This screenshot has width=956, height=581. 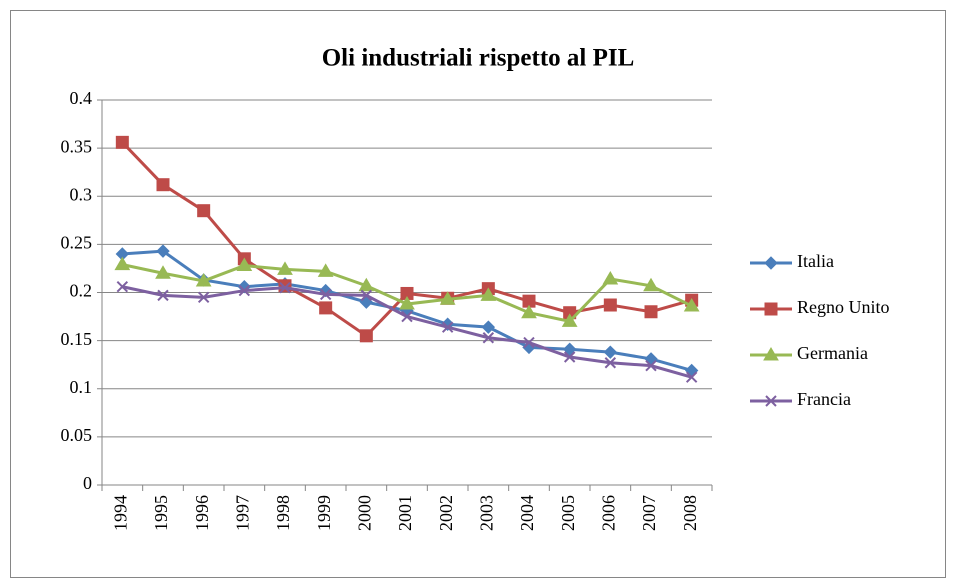 What do you see at coordinates (161, 513) in the screenshot?
I see `x-tick-label: 1995` at bounding box center [161, 513].